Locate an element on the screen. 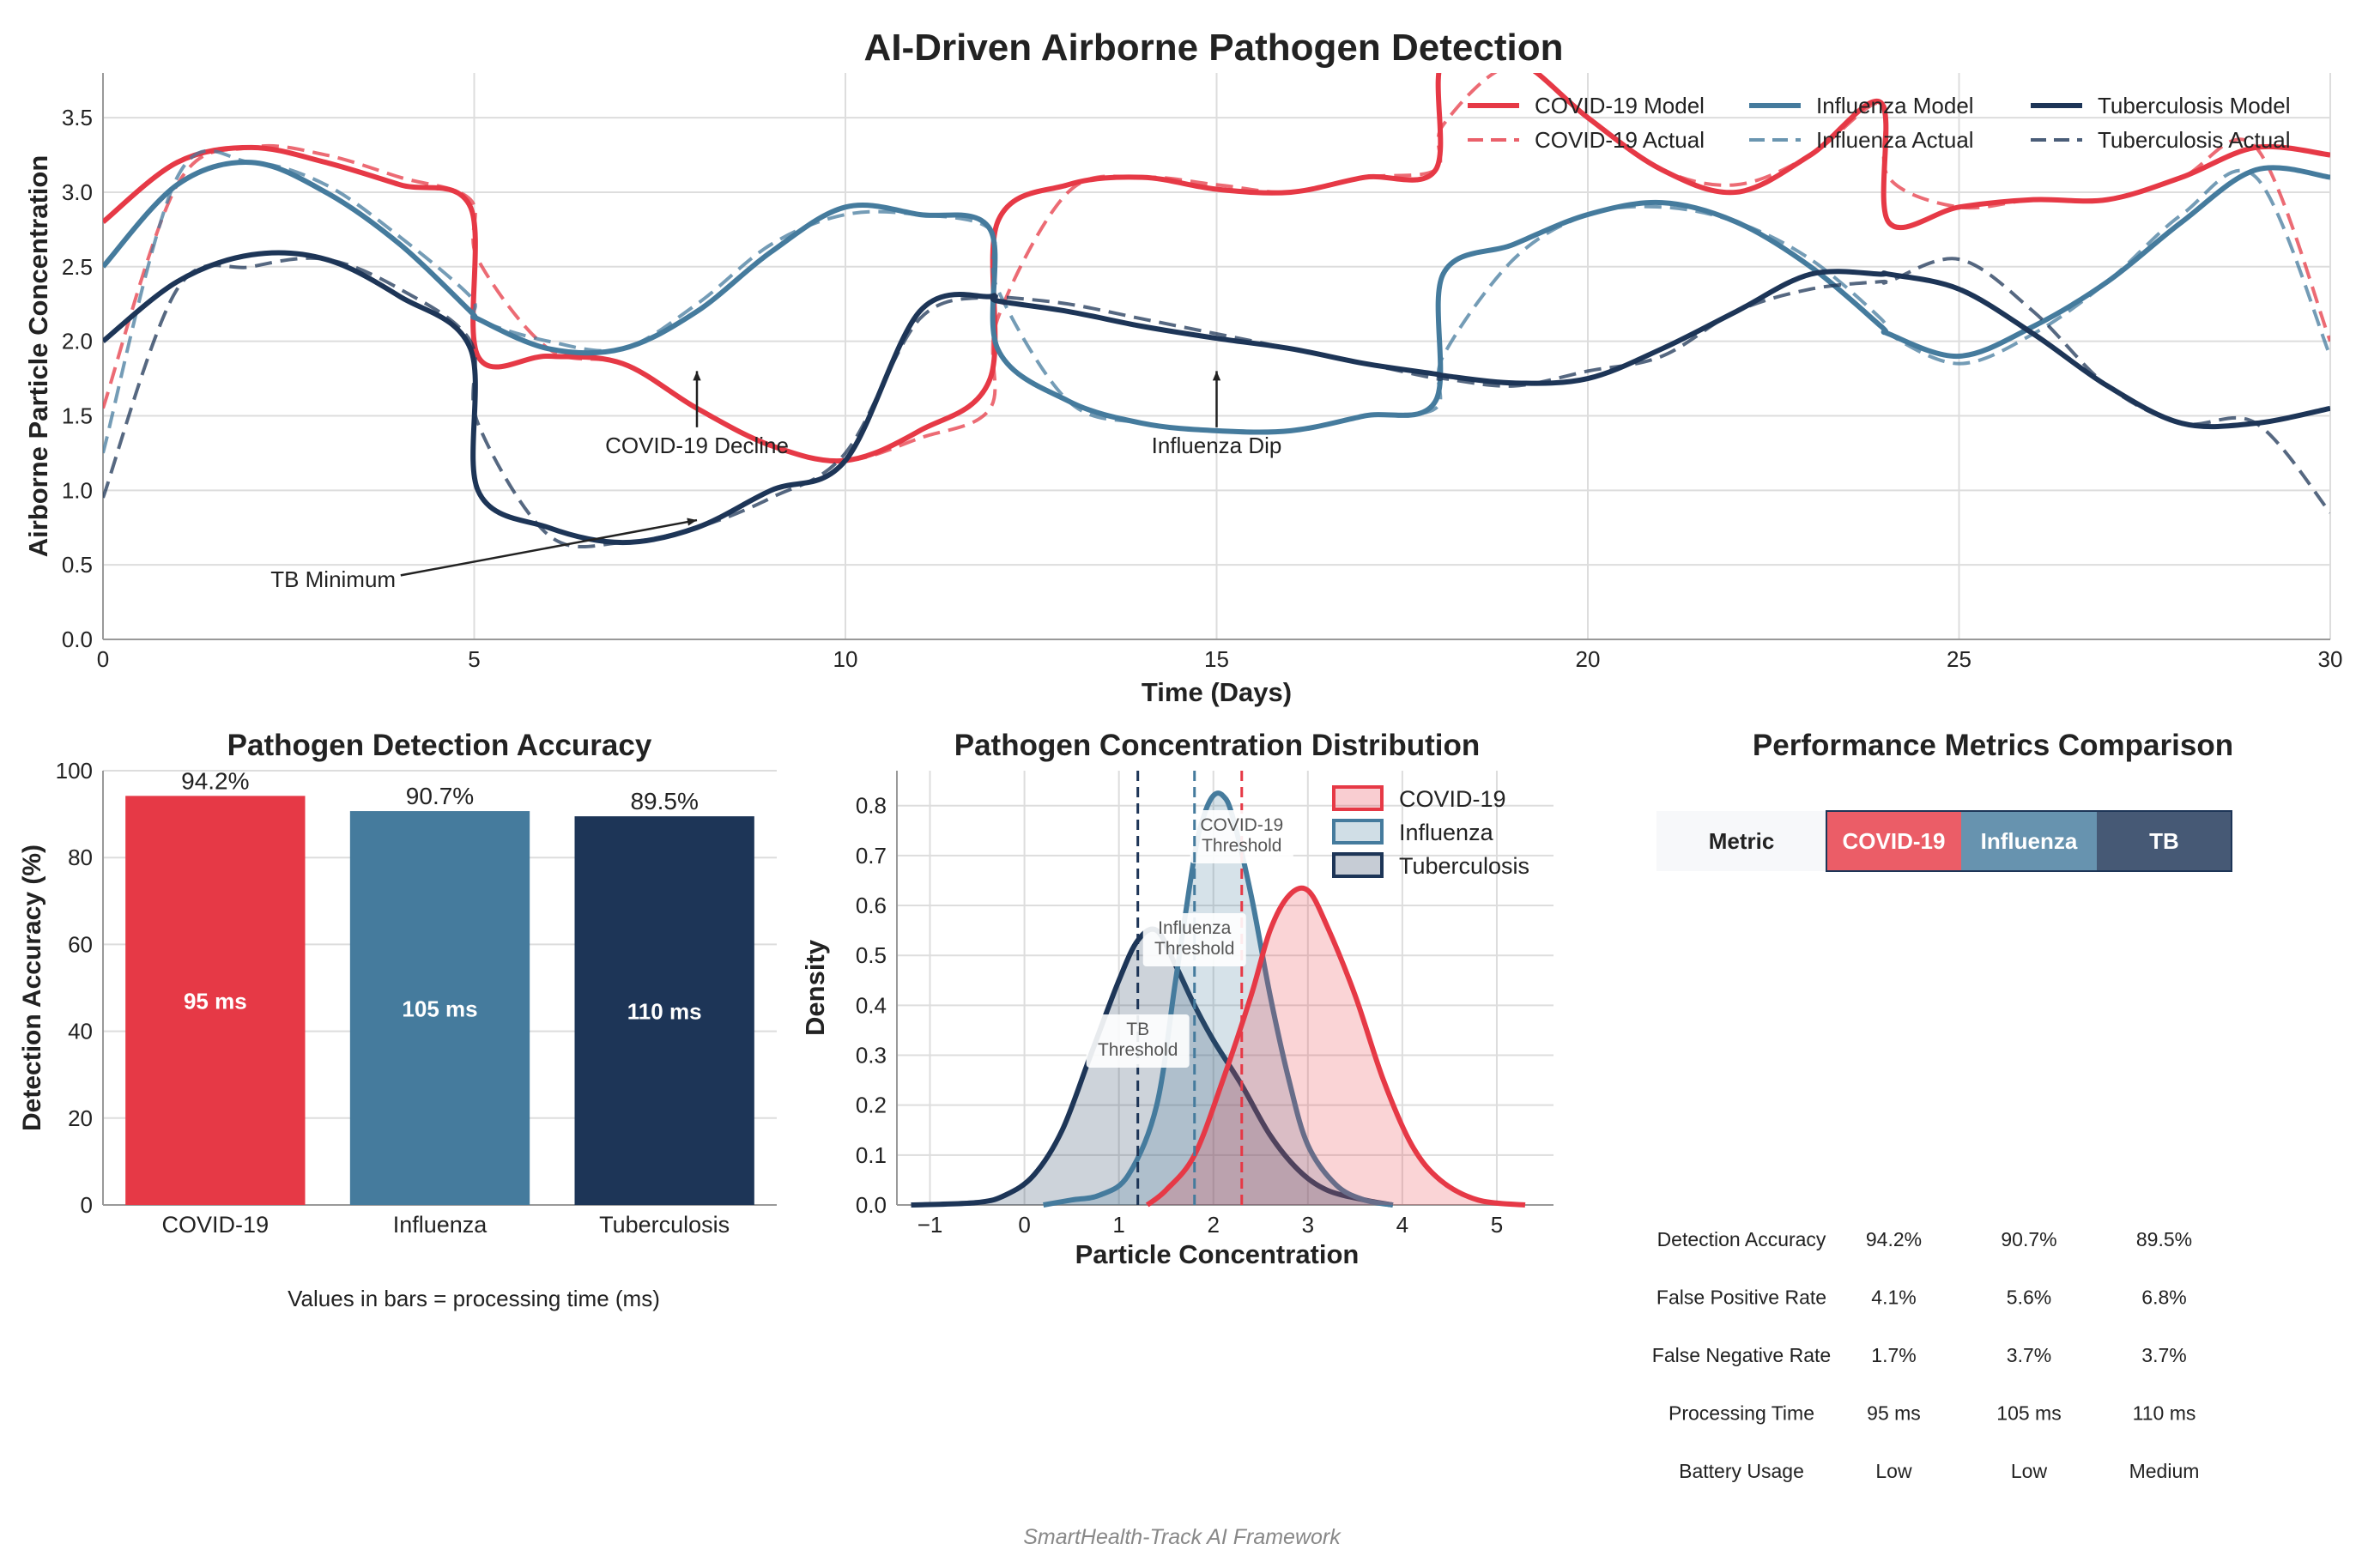 The image size is (2356, 1568). bar-inner-label: 95 ms is located at coordinates (215, 1001).